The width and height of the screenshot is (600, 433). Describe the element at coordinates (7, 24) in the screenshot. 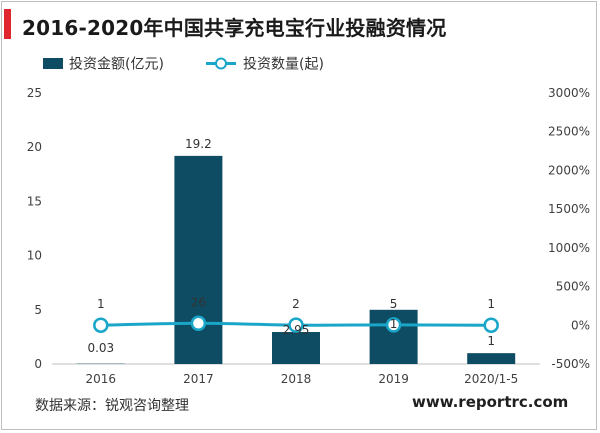

I see `title-accent-bar` at that location.